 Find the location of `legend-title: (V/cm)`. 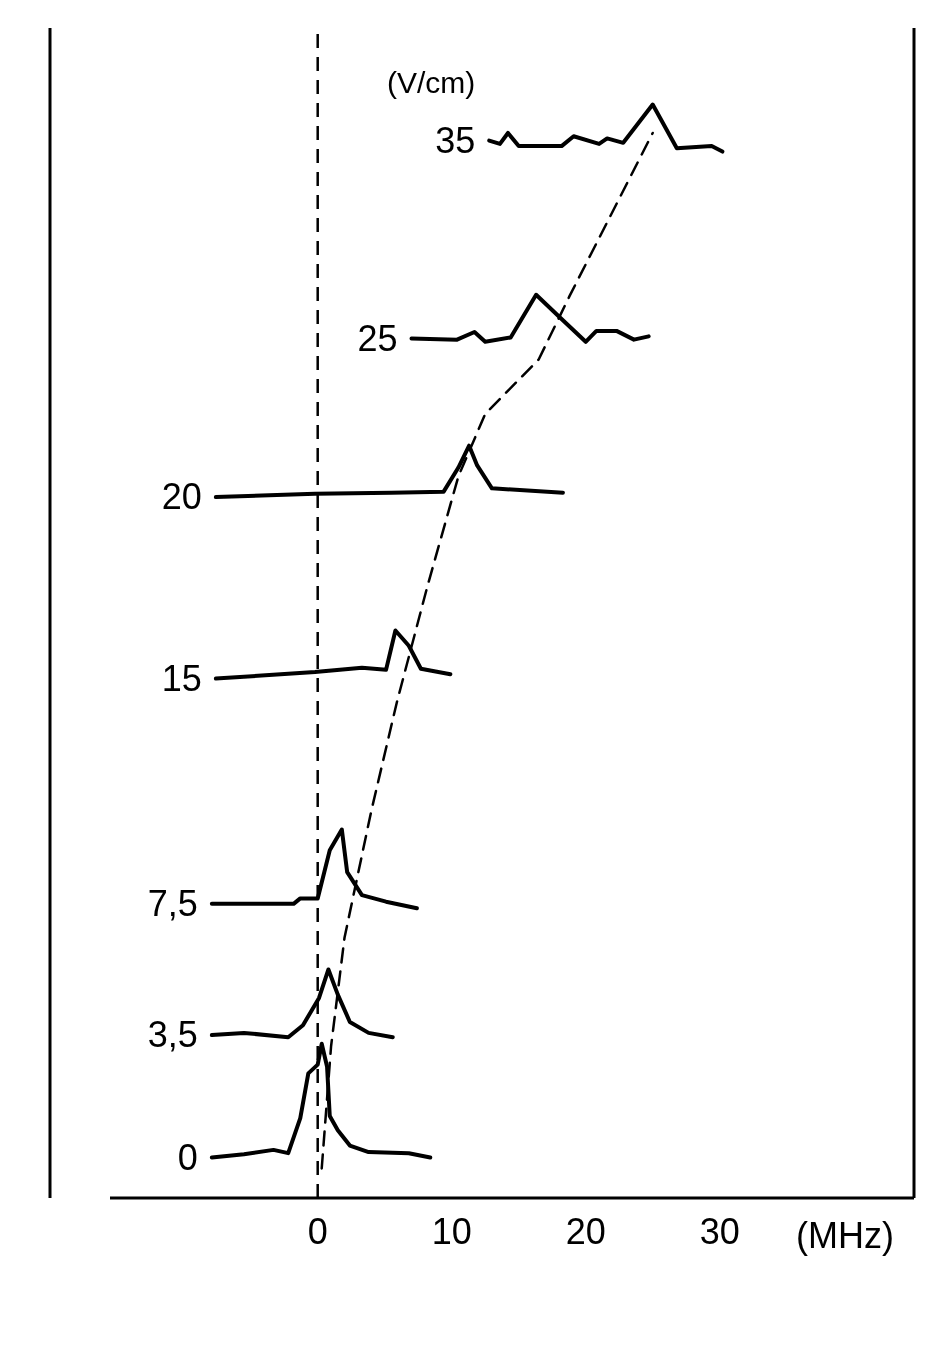

legend-title: (V/cm) is located at coordinates (431, 82).